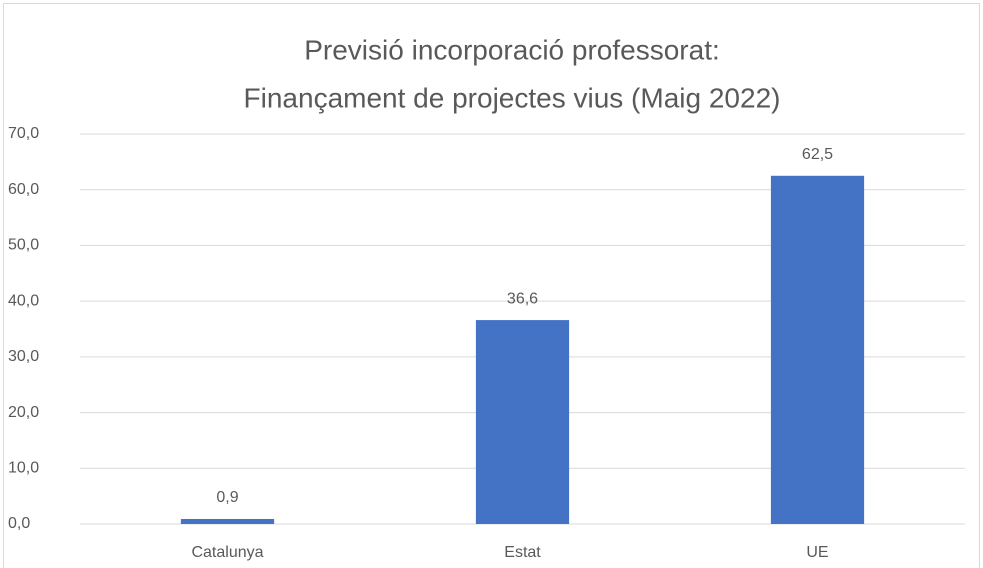 The height and width of the screenshot is (568, 983). I want to click on y-tick-label: 0,0, so click(19, 523).